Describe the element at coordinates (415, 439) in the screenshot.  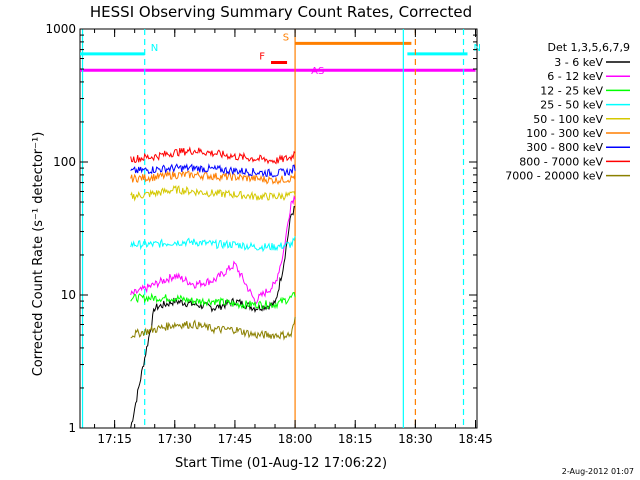
I see `x-tick-label: 18:30` at that location.